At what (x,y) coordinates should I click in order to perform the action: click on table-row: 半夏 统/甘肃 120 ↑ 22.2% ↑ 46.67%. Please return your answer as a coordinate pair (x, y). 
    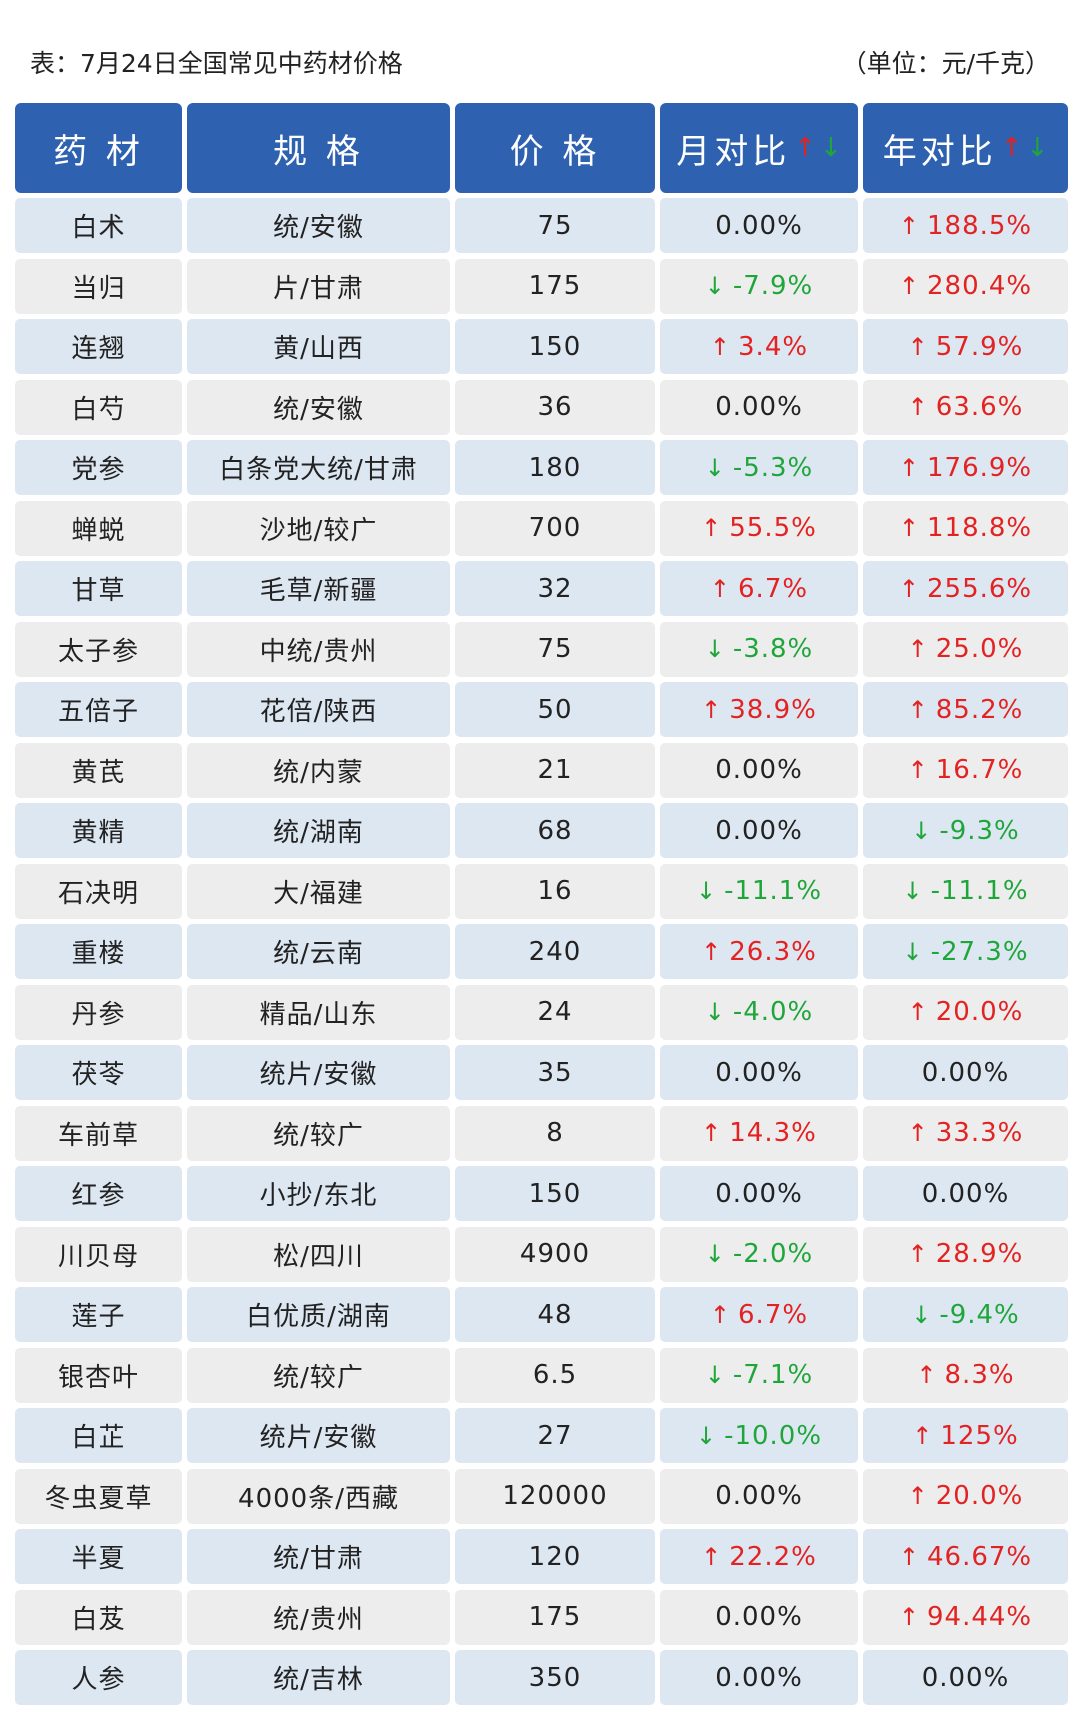
    Looking at the image, I should click on (541, 1556).